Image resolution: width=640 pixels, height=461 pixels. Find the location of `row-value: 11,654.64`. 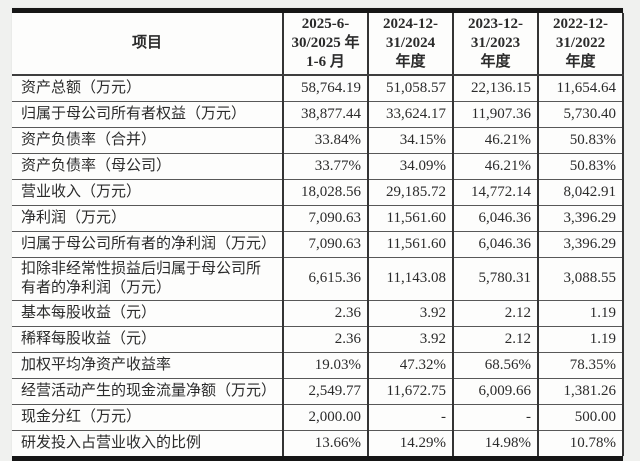

row-value: 11,654.64 is located at coordinates (580, 88).